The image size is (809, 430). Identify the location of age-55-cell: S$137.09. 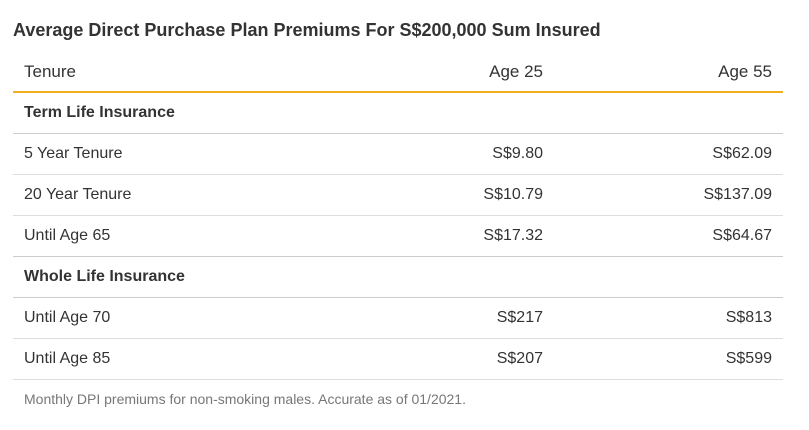
(737, 194).